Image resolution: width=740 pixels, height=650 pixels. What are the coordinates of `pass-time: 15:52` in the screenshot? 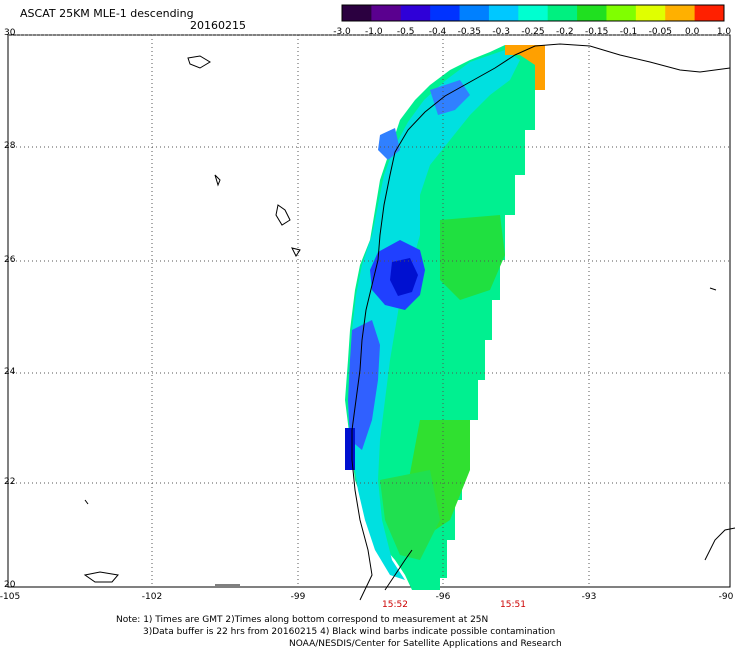 It's located at (395, 605).